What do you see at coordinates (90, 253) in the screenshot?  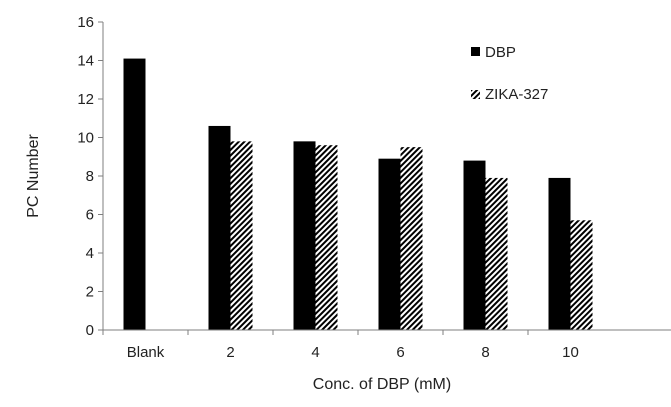 I see `y-tick-label: 4` at bounding box center [90, 253].